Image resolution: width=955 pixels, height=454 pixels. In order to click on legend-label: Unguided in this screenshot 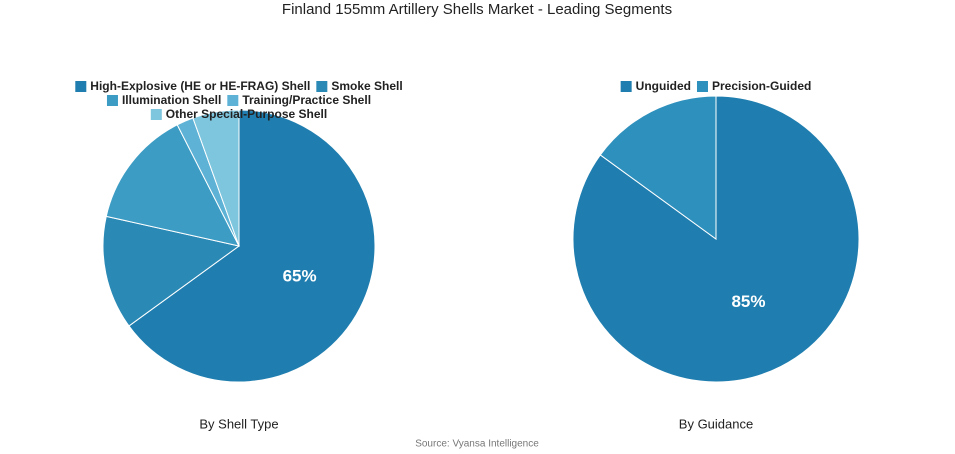, I will do `click(663, 86)`.